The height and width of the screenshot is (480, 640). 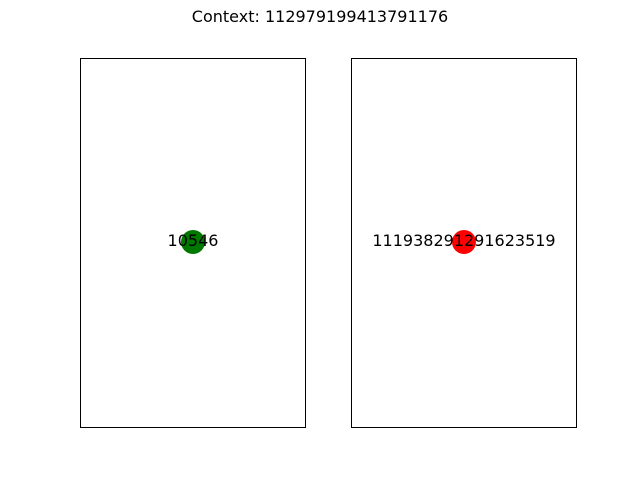 I want to click on right-panel-label: 111938291291623519, so click(x=464, y=240).